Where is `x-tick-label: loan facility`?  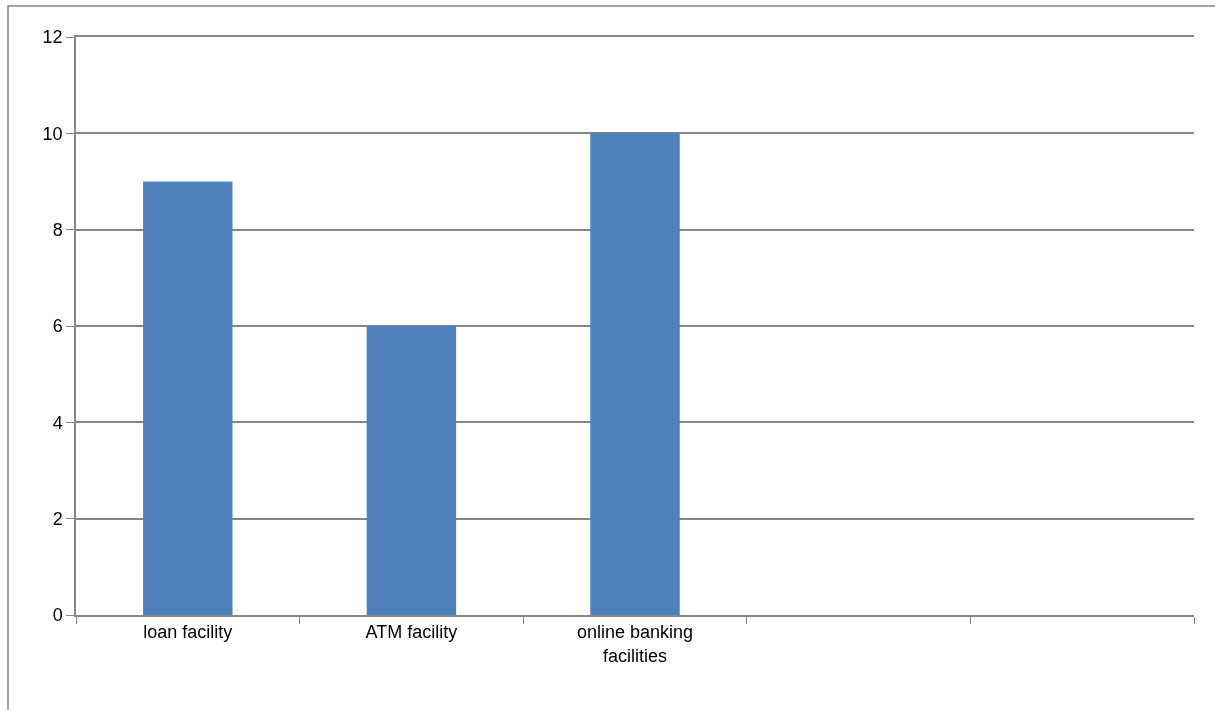
x-tick-label: loan facility is located at coordinates (188, 632).